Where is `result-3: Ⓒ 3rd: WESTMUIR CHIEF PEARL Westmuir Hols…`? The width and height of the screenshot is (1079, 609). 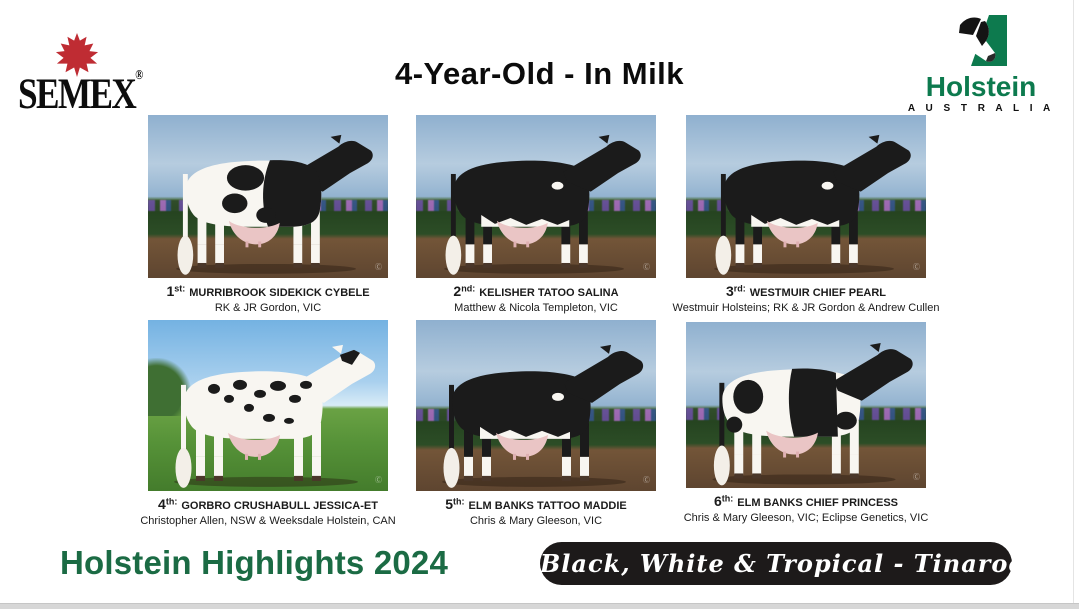 result-3: Ⓒ 3rd: WESTMUIR CHIEF PEARL Westmuir Hols… is located at coordinates (806, 214).